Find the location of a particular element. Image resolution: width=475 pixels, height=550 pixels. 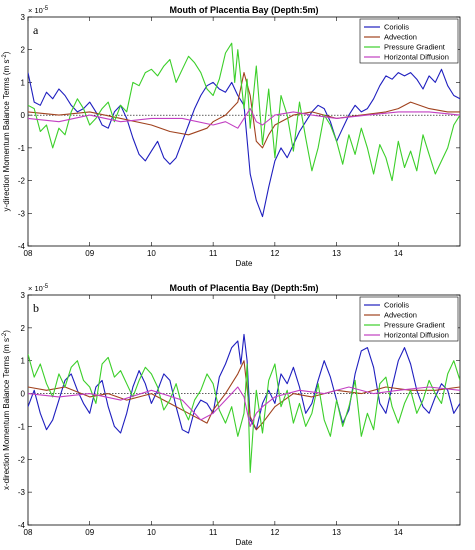

y-axis-label-main: y-direction Momentum Balance Terms (m s is located at coordinates (6, 136).